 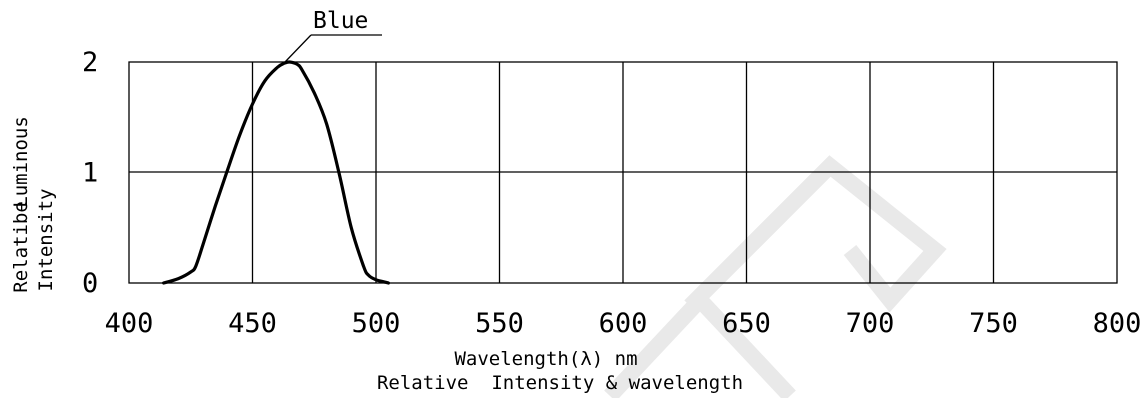 I want to click on y-tick-labels: 0 1 2, so click(x=90, y=173).